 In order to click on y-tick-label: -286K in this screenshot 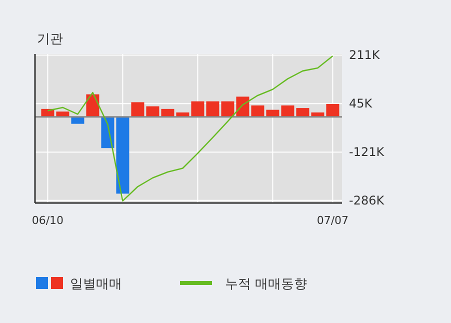, I will do `click(367, 200)`.